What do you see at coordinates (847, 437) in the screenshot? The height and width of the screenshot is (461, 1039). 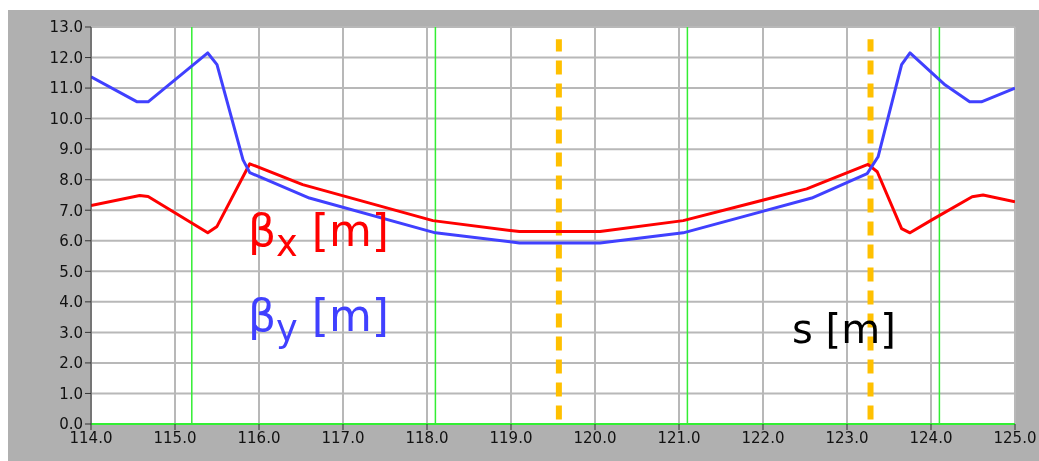 I see `x-tick-label: 123.0` at bounding box center [847, 437].